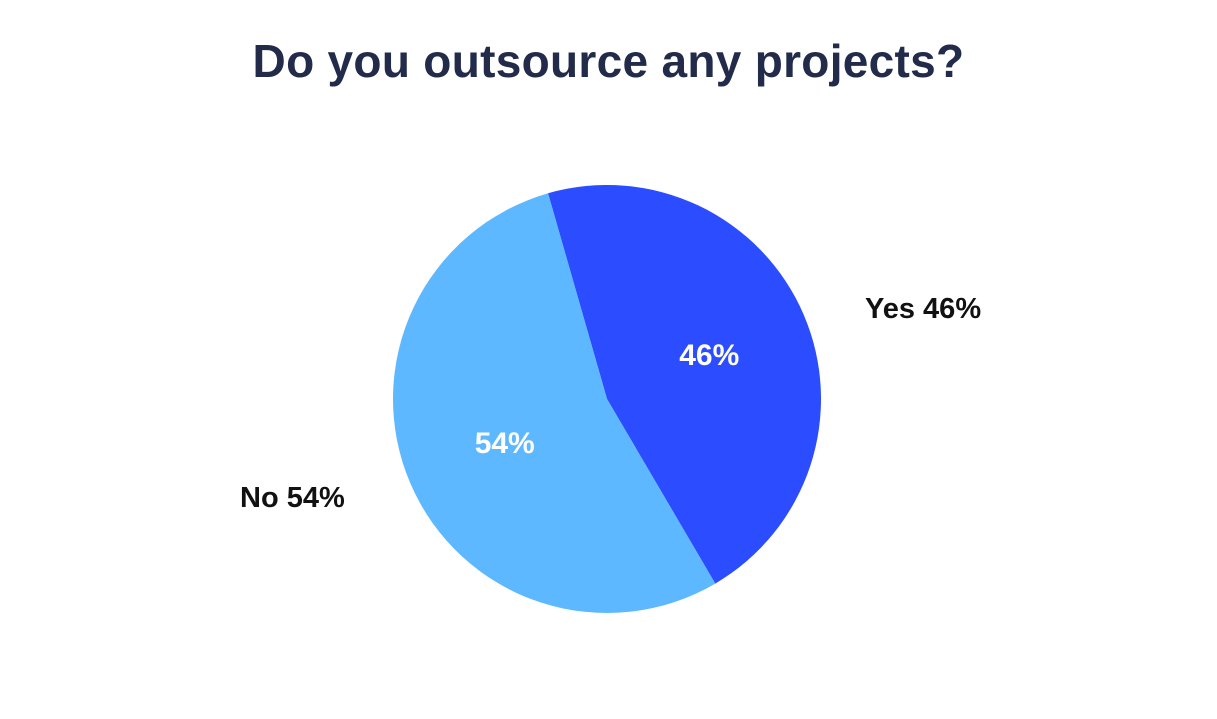 The width and height of the screenshot is (1217, 719). What do you see at coordinates (709, 355) in the screenshot?
I see `slice-value-label-yes: 46%` at bounding box center [709, 355].